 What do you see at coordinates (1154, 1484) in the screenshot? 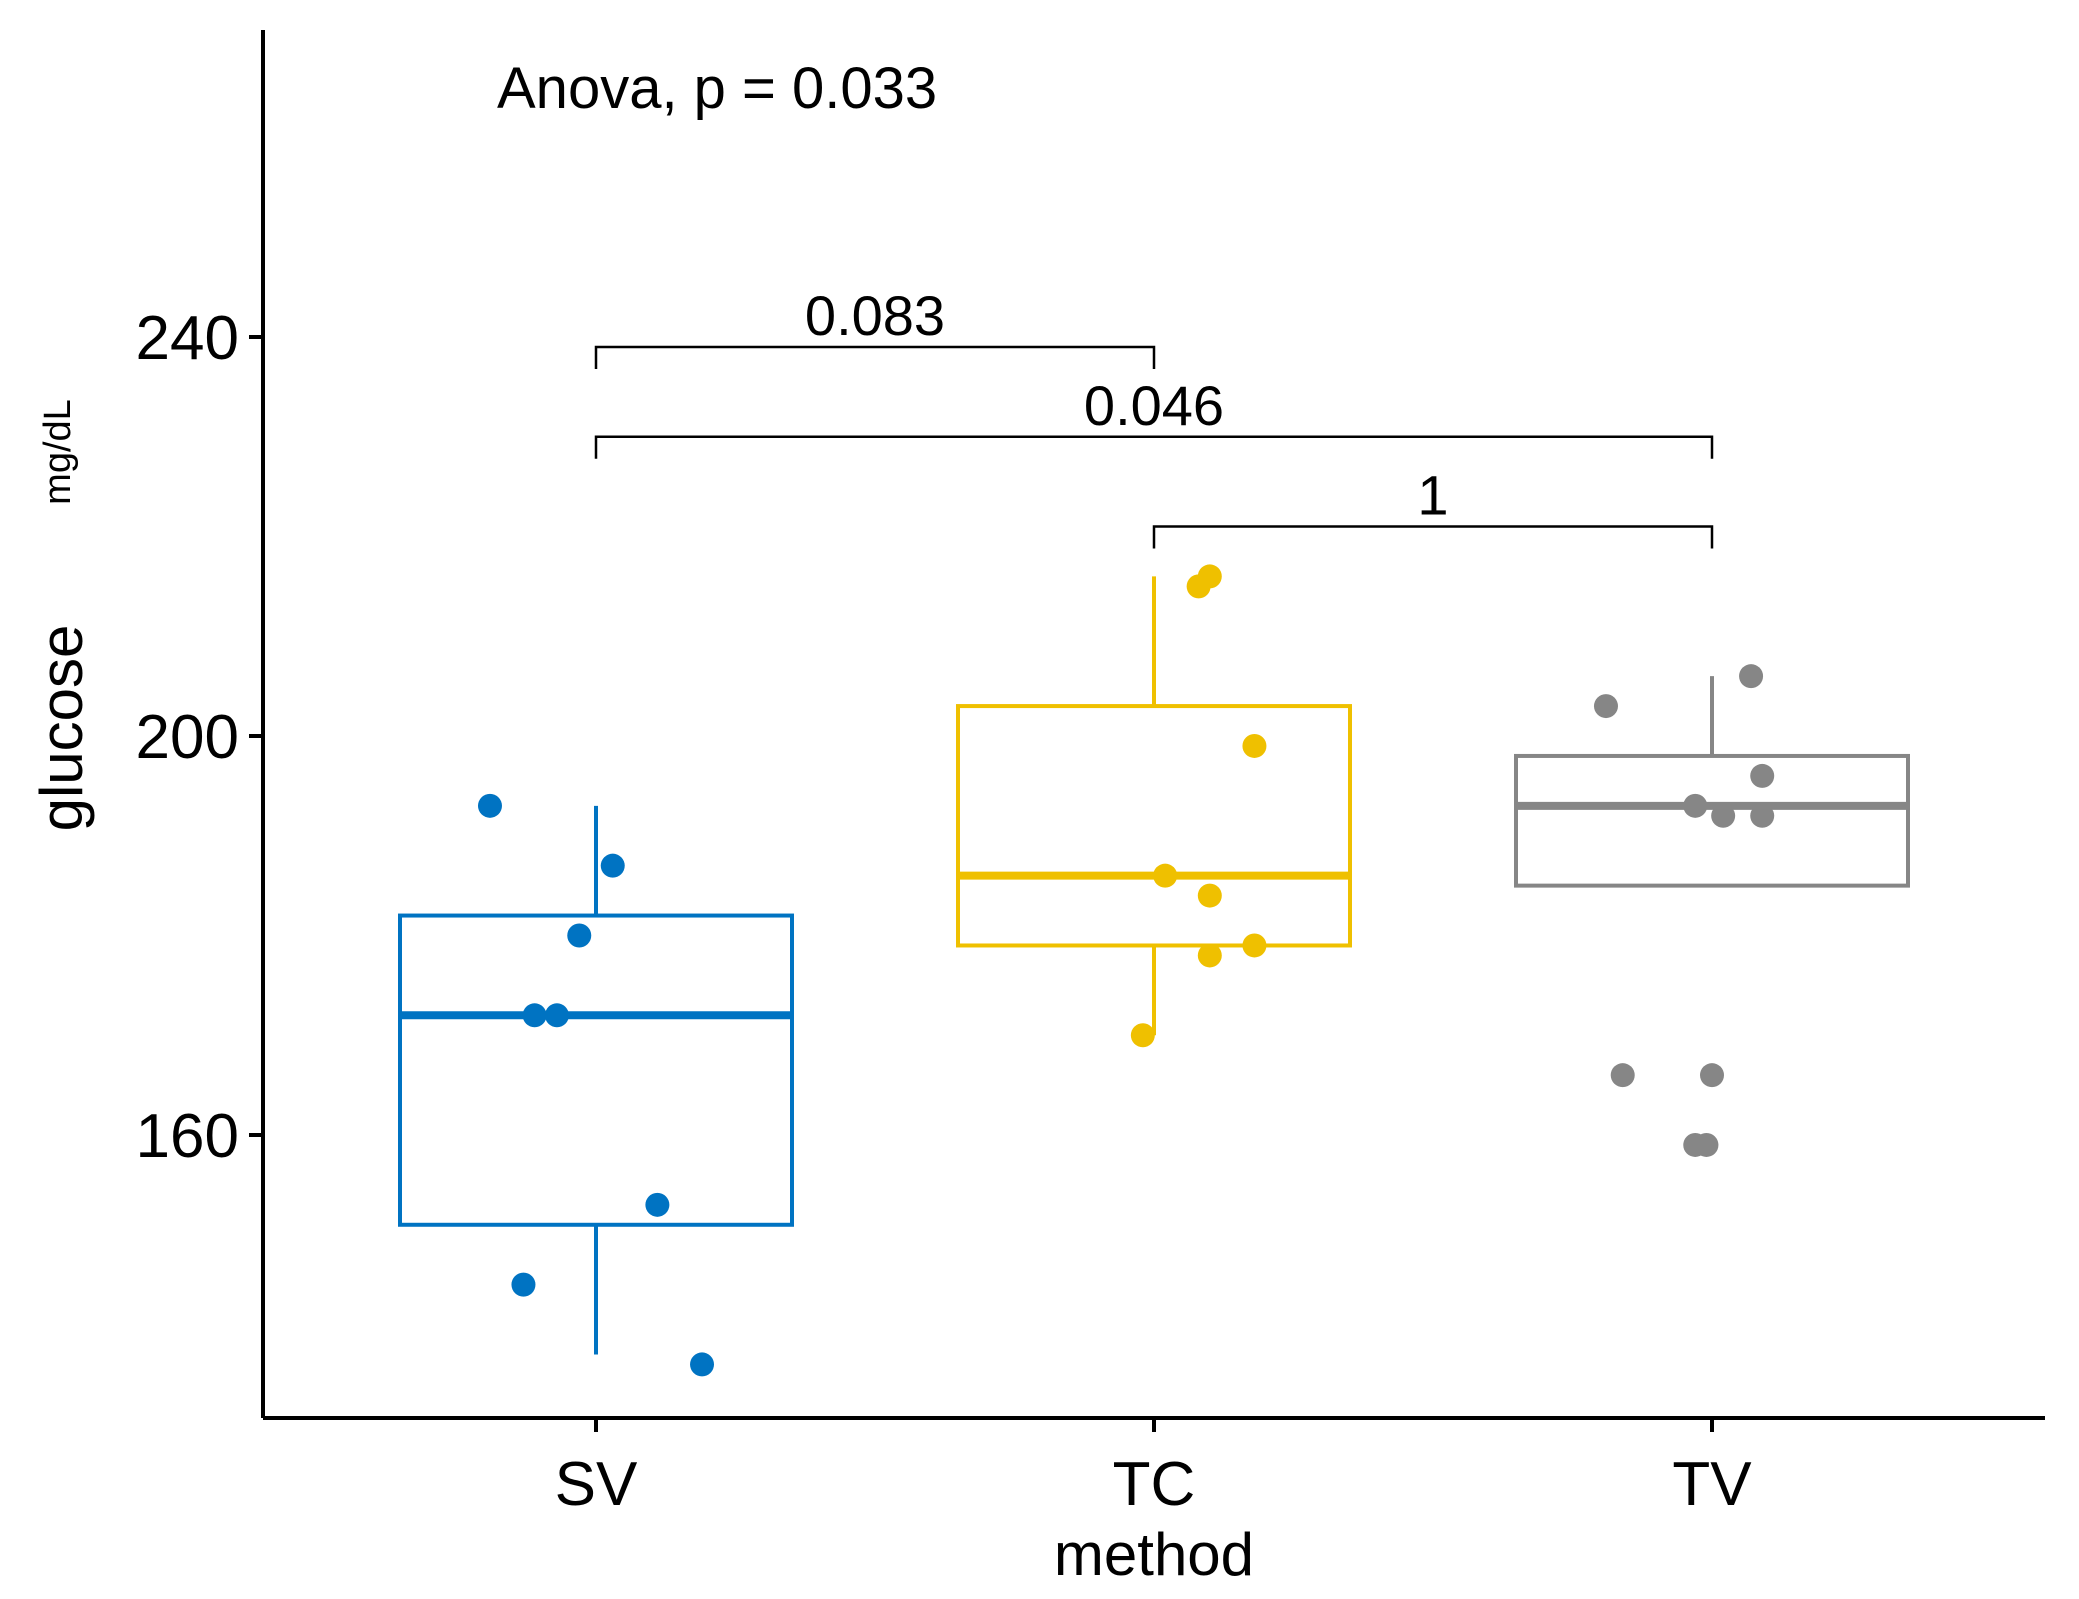
I see `x-tick-label: TC` at bounding box center [1154, 1484].